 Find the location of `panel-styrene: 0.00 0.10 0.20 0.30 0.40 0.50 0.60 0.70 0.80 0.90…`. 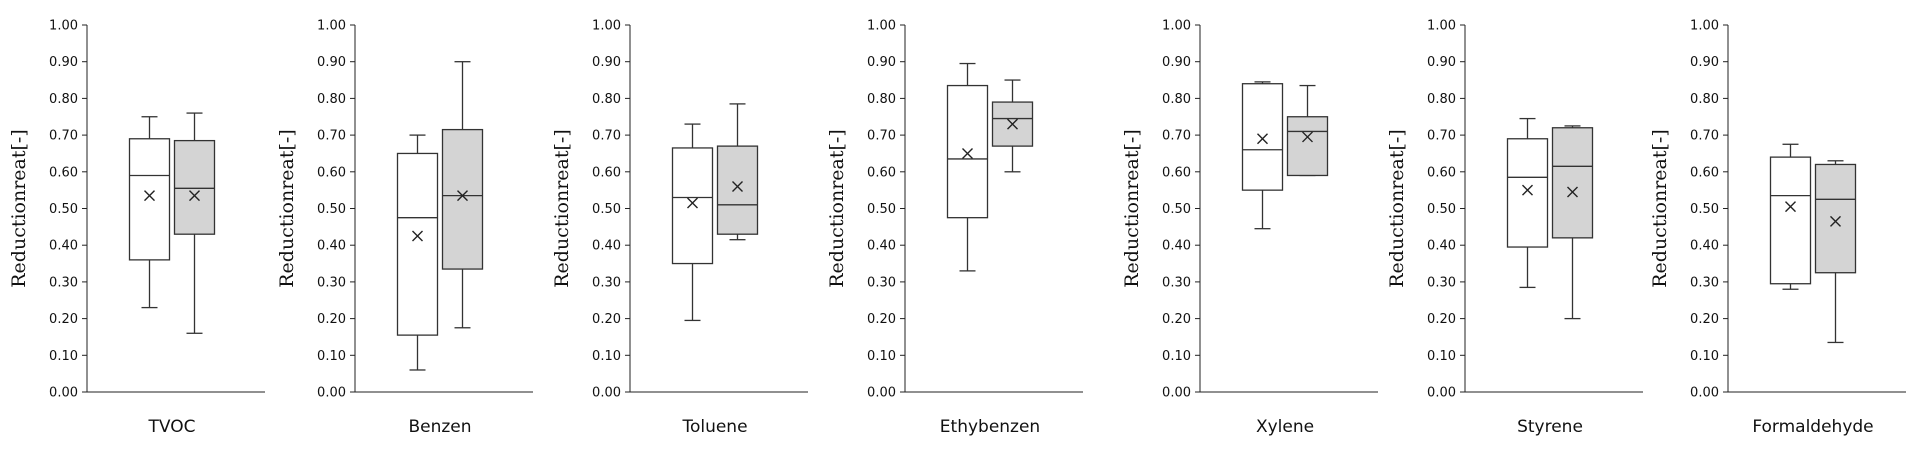

panel-styrene: 0.00 0.10 0.20 0.30 0.40 0.50 0.60 0.70 0.80 0.90… is located at coordinates (1514, 228).